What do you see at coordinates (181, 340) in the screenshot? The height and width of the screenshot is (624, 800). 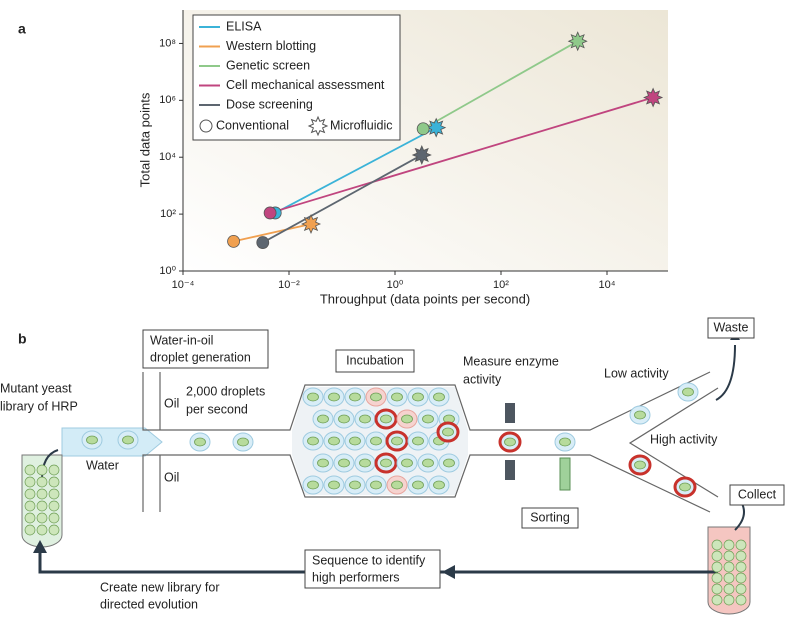 I see `label: Water-in-oil` at bounding box center [181, 340].